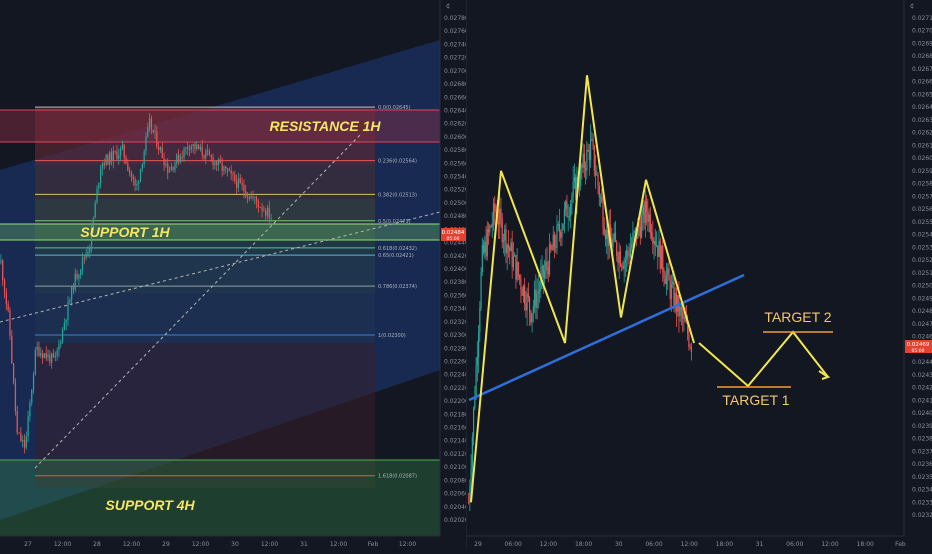  Describe the element at coordinates (918, 347) in the screenshot. I see `right-price-tag: 0.02469 05:00` at that location.